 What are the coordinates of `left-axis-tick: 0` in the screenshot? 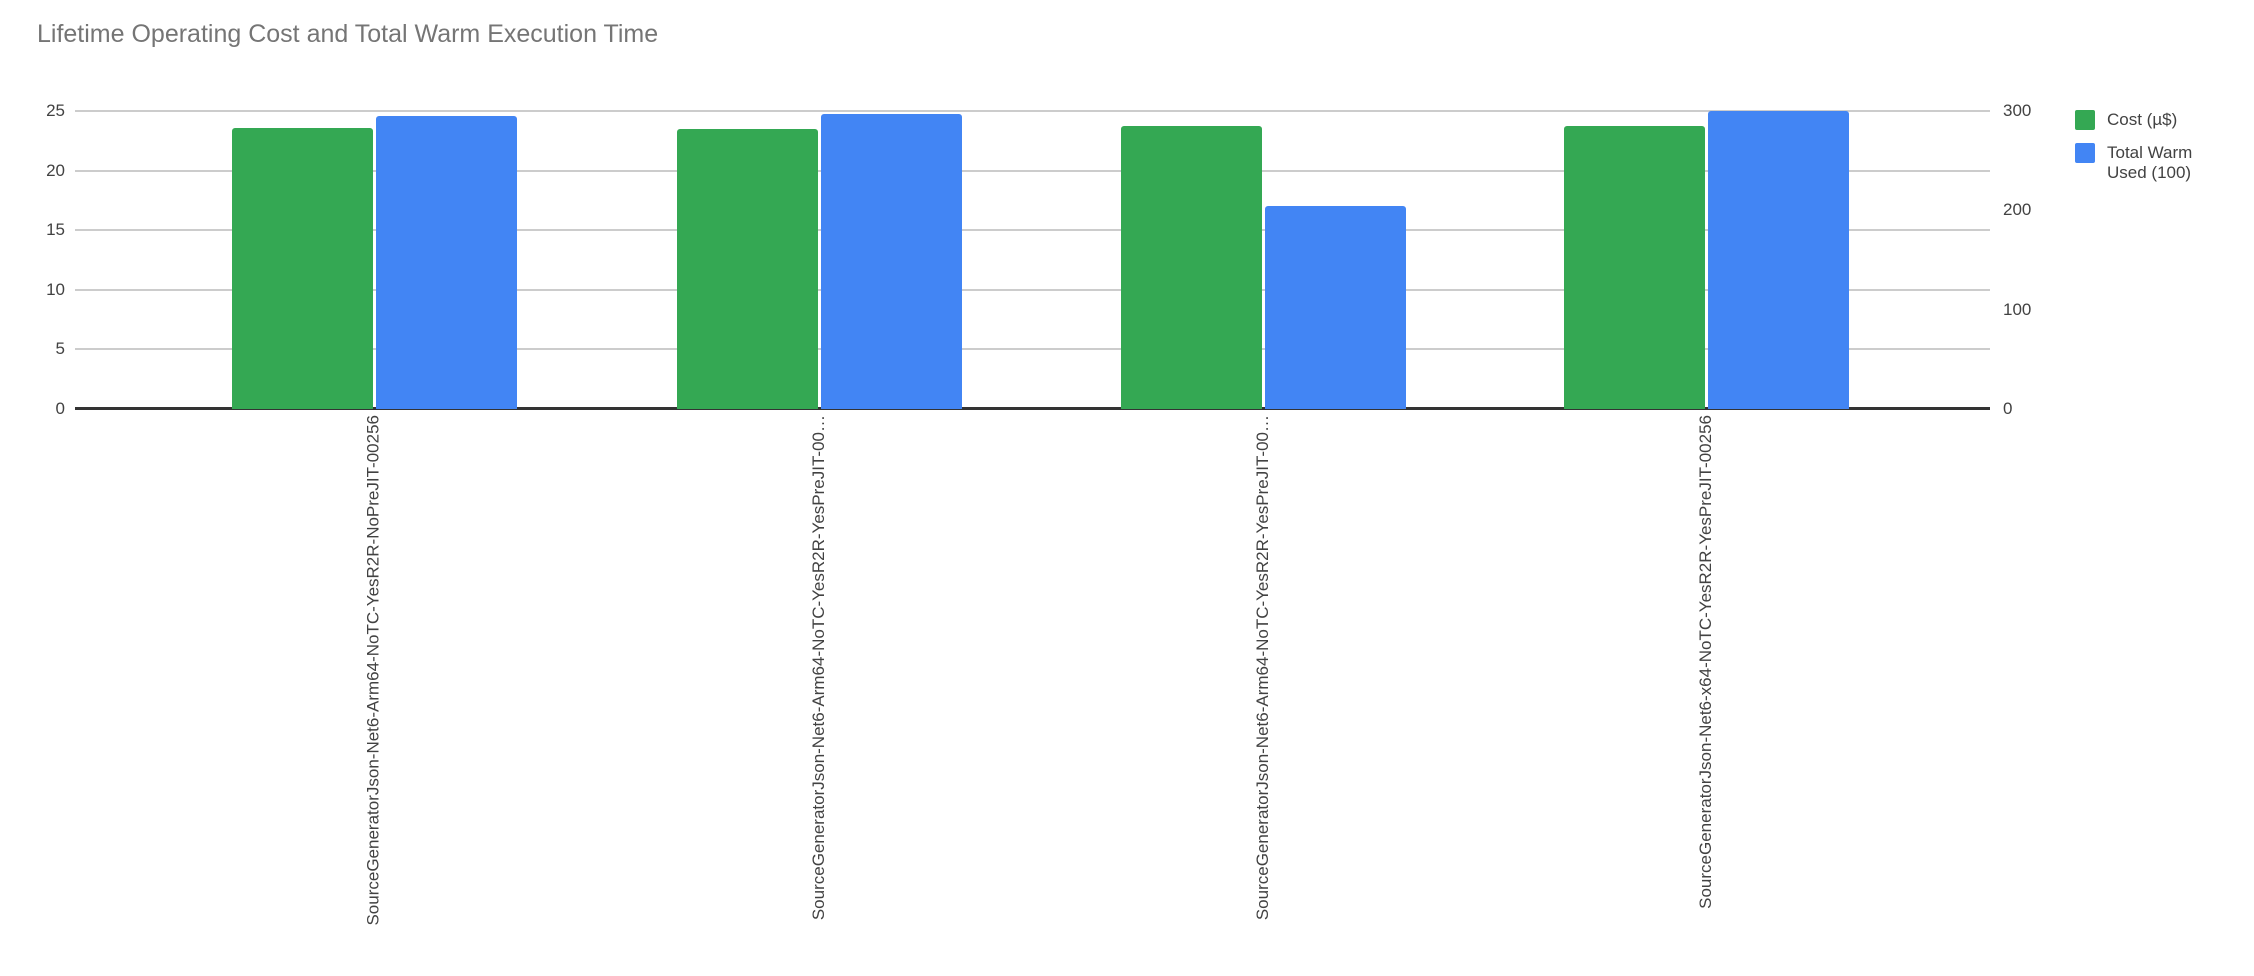 It's located at (60, 408).